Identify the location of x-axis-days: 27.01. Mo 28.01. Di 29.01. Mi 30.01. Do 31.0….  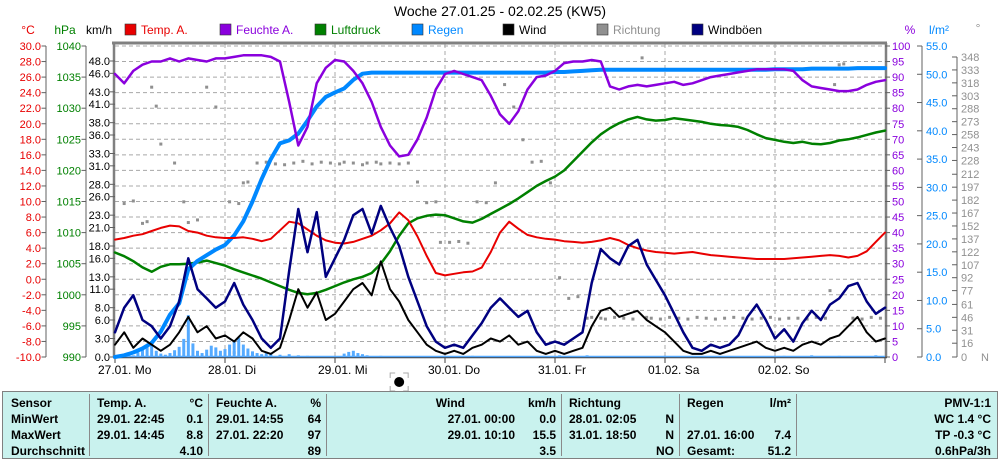
(492, 367).